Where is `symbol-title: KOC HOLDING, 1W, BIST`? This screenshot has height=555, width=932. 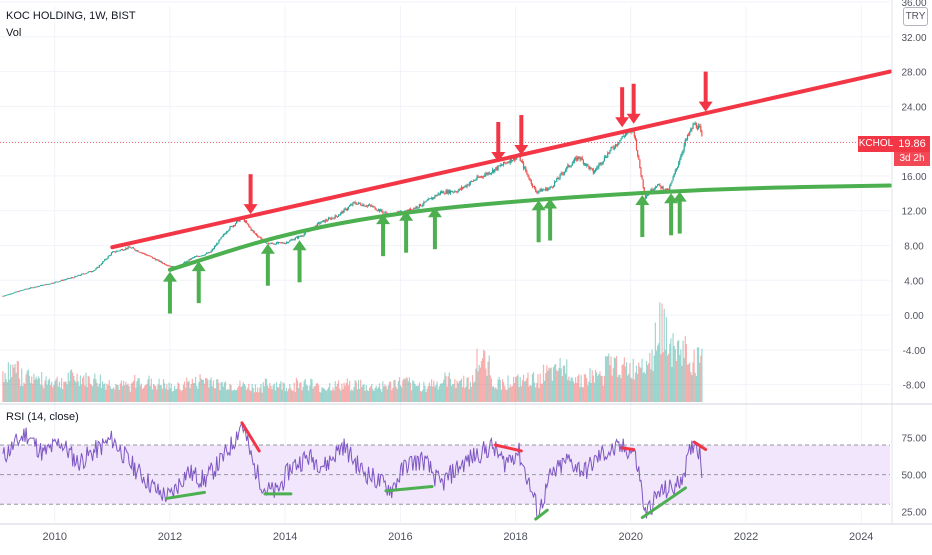 symbol-title: KOC HOLDING, 1W, BIST is located at coordinates (71, 16).